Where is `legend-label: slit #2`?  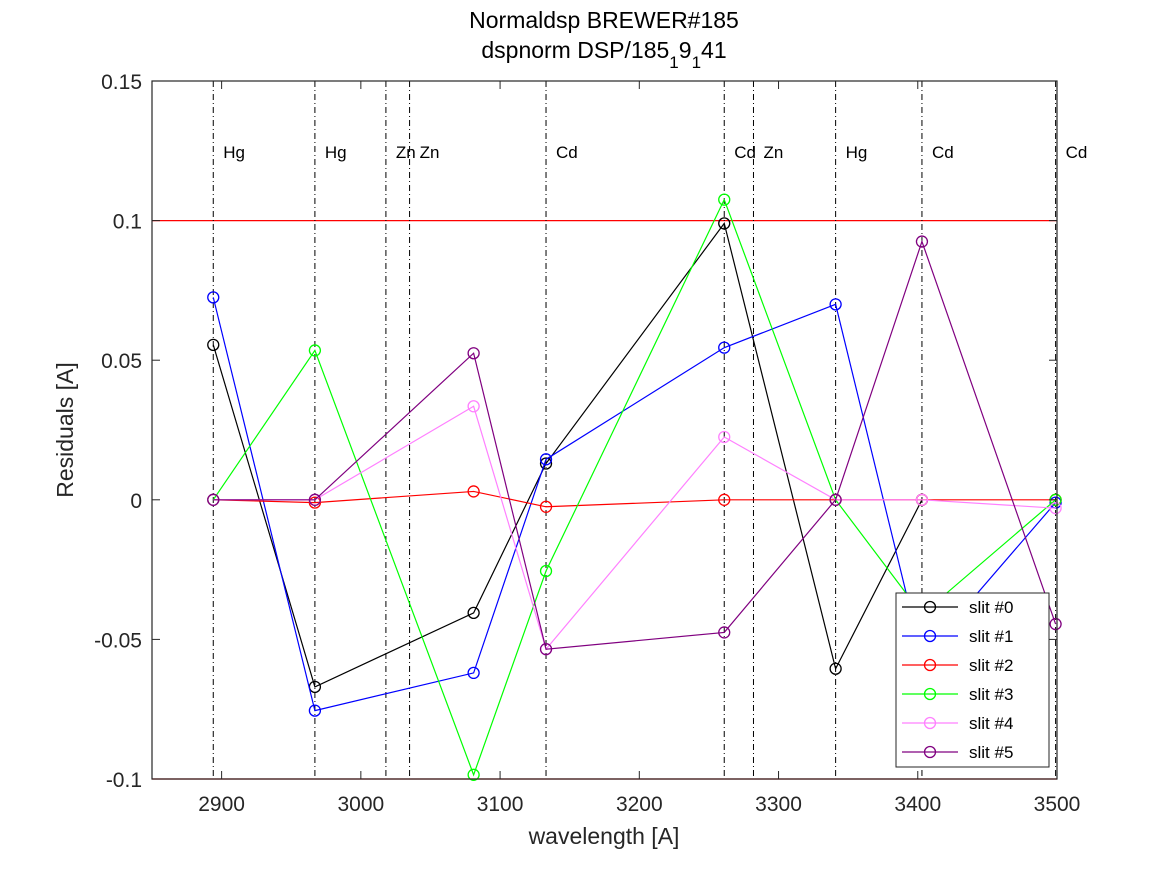
legend-label: slit #2 is located at coordinates (991, 665).